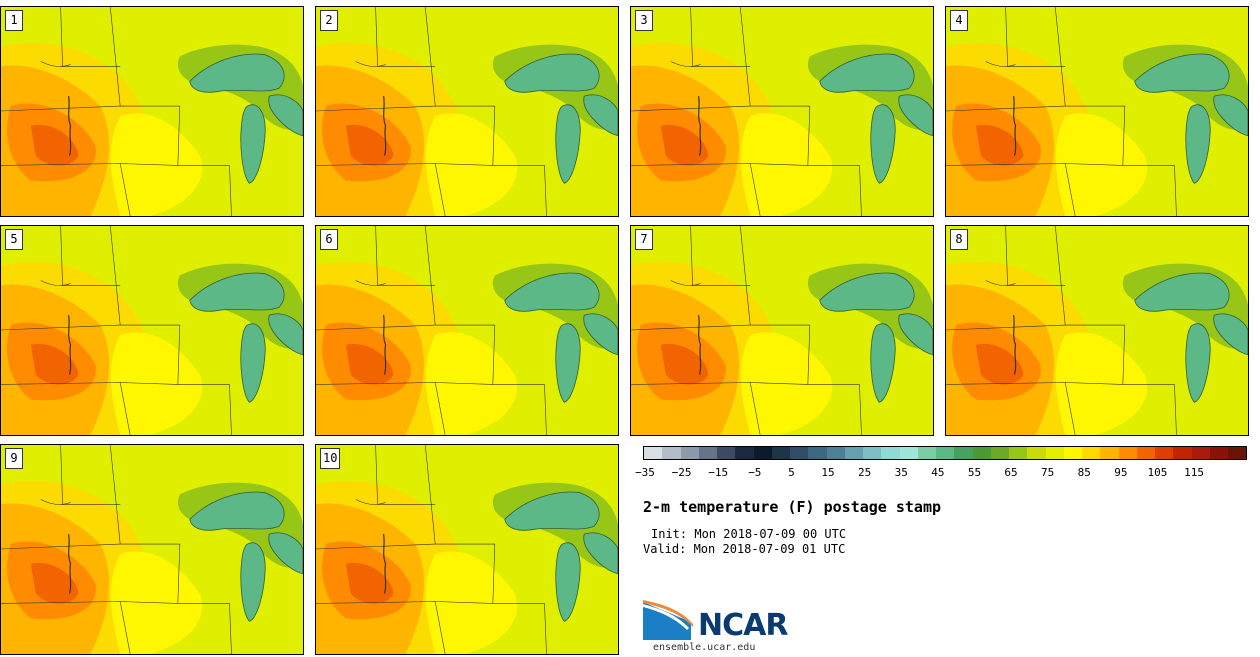 The image size is (1260, 657). I want to click on colorbar-ticks: −35 −25 −15 −5 5 15 25 35 45 55 65 75 85 95 105 115, so click(941, 474).